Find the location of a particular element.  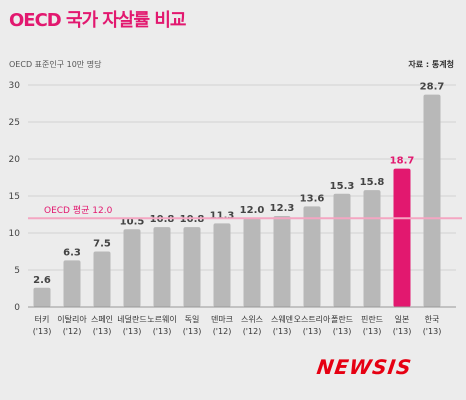

x-tick-label: 네덜란드 is located at coordinates (131, 319).